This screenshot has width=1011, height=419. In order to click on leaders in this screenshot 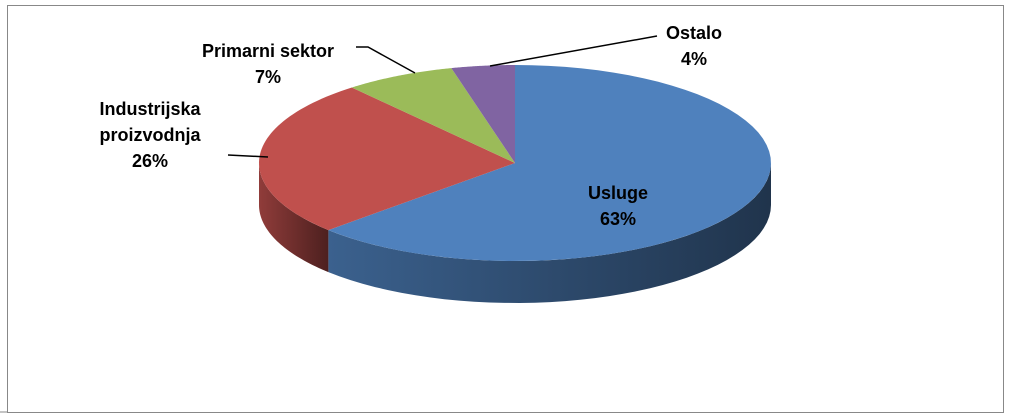, I will do `click(442, 96)`.